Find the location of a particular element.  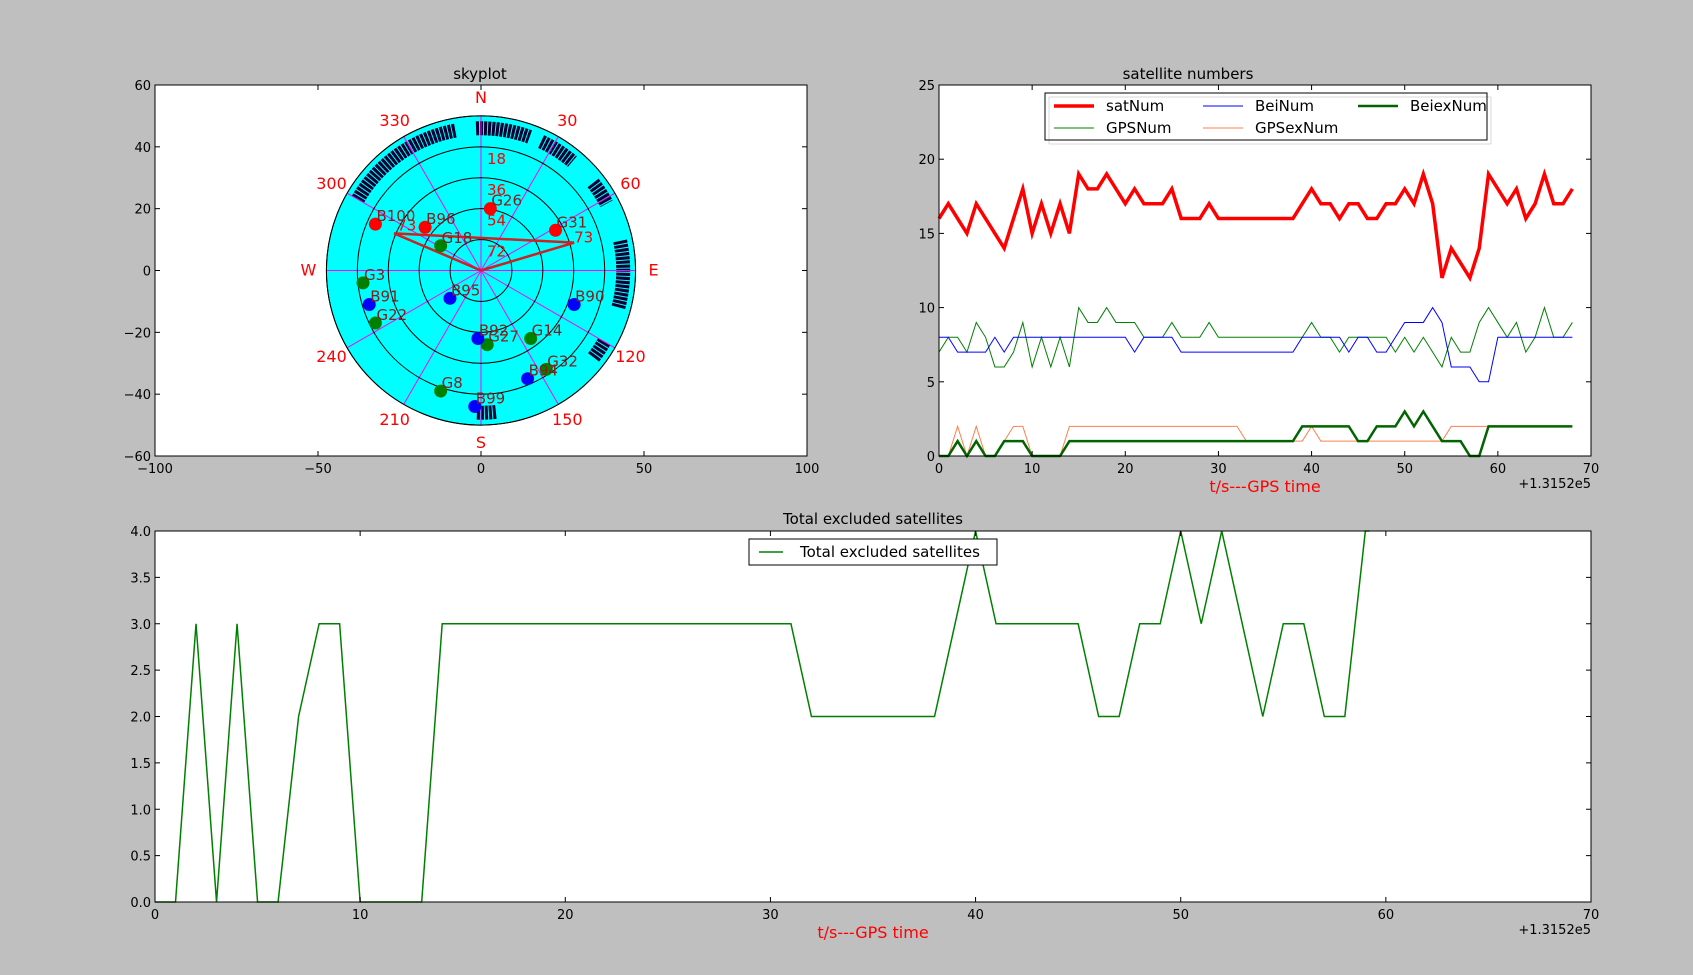

excluded-x-offset: +1.3152e5 is located at coordinates (1554, 930).